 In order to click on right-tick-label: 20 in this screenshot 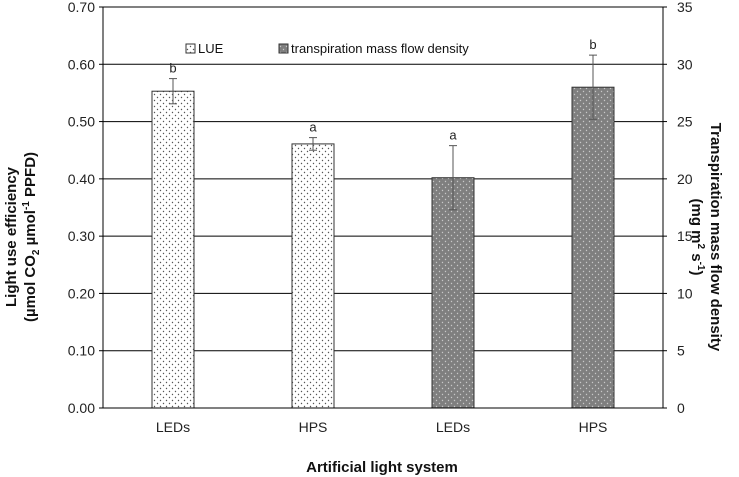, I will do `click(685, 179)`.